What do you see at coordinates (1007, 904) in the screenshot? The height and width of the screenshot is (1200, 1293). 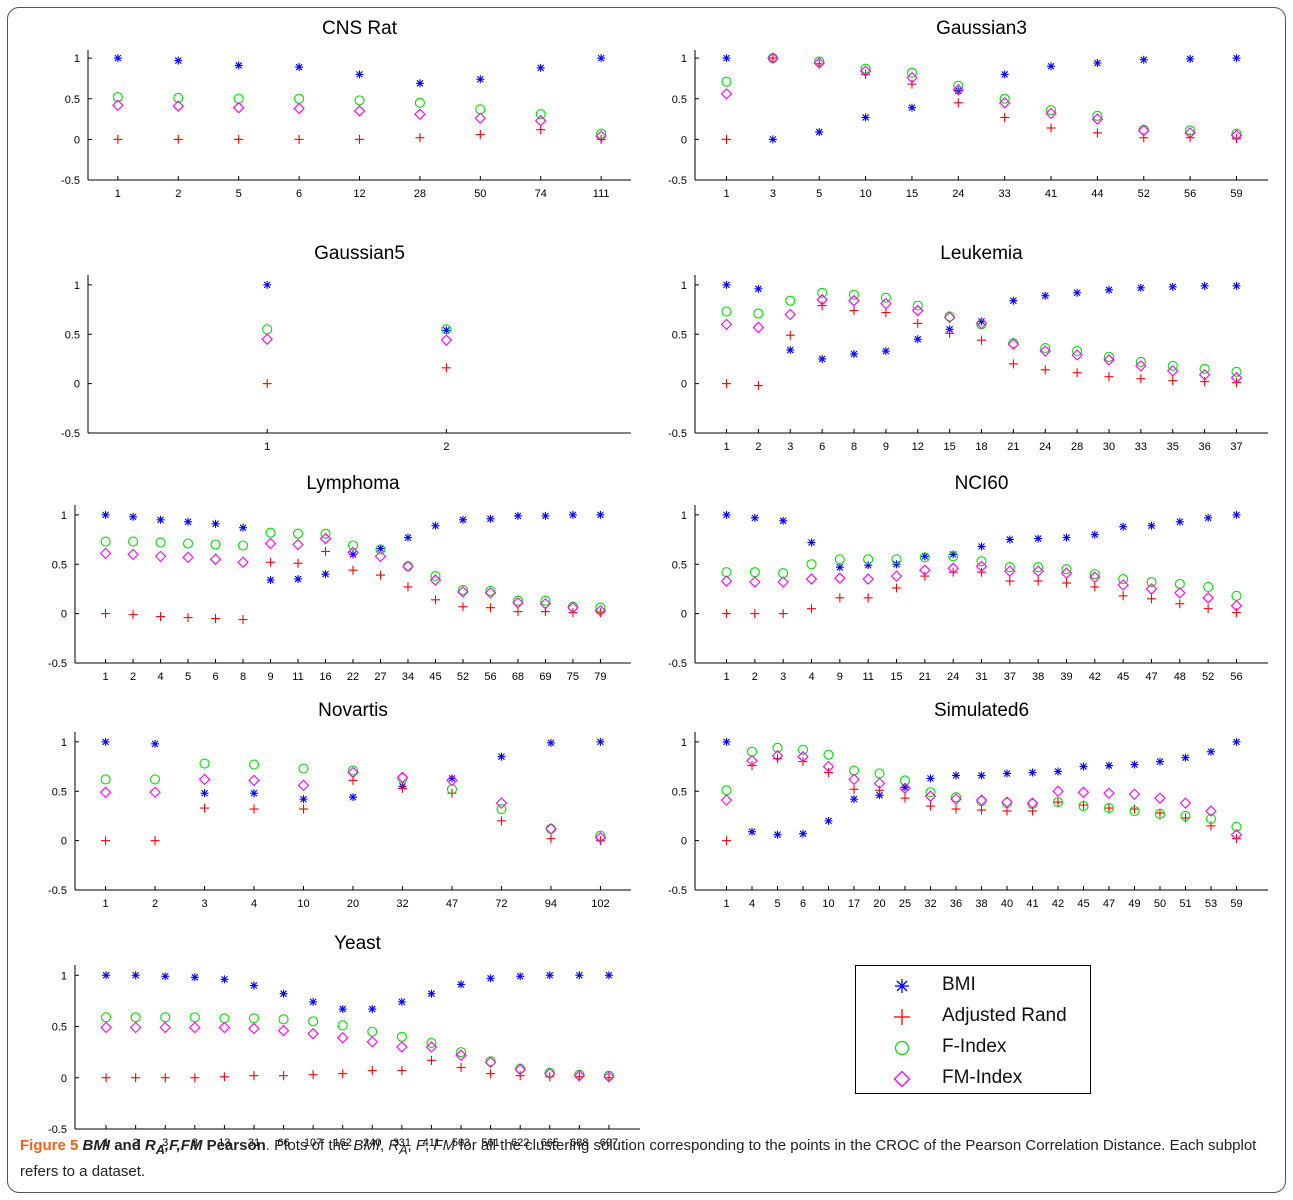 I see `x-tick-label: 40` at bounding box center [1007, 904].